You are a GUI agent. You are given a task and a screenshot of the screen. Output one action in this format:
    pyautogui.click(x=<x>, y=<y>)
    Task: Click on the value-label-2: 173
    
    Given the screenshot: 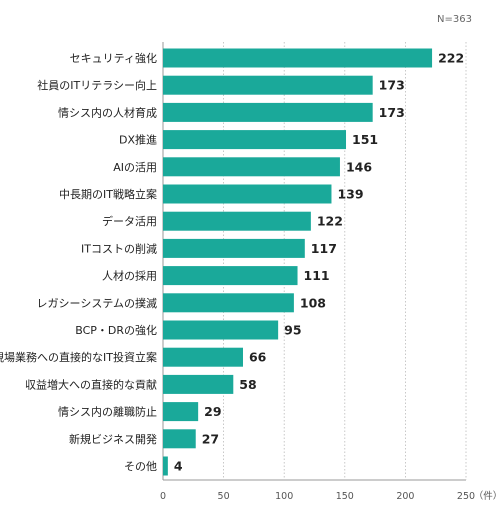 What is the action you would take?
    pyautogui.click(x=392, y=85)
    